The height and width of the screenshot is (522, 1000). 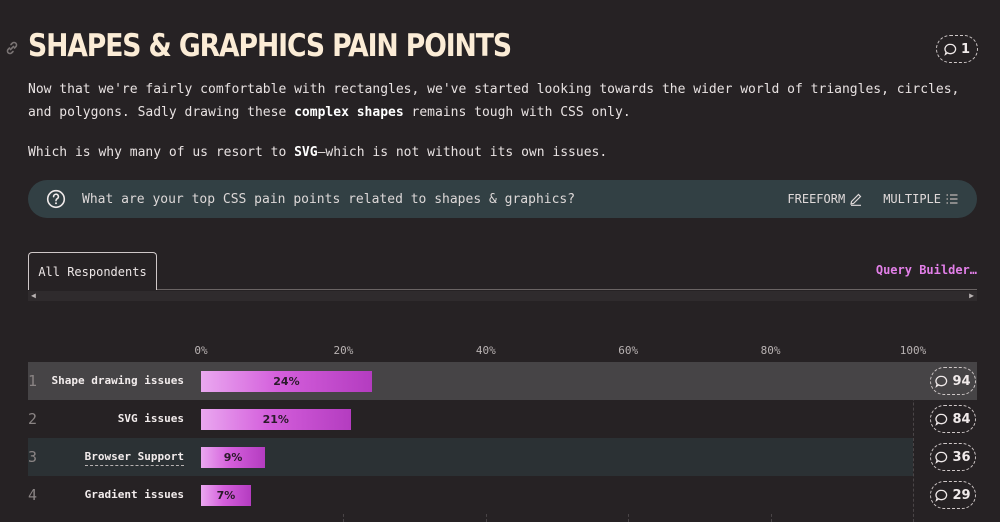 I want to click on row-comments-button: 36, so click(x=953, y=457).